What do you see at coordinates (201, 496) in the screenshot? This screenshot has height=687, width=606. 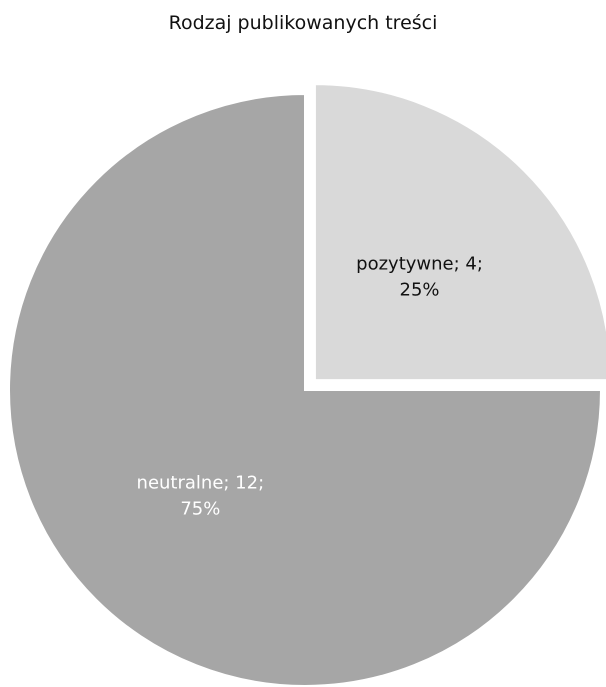 I see `data-label-neutralne: neutralne; 12; 75%` at bounding box center [201, 496].